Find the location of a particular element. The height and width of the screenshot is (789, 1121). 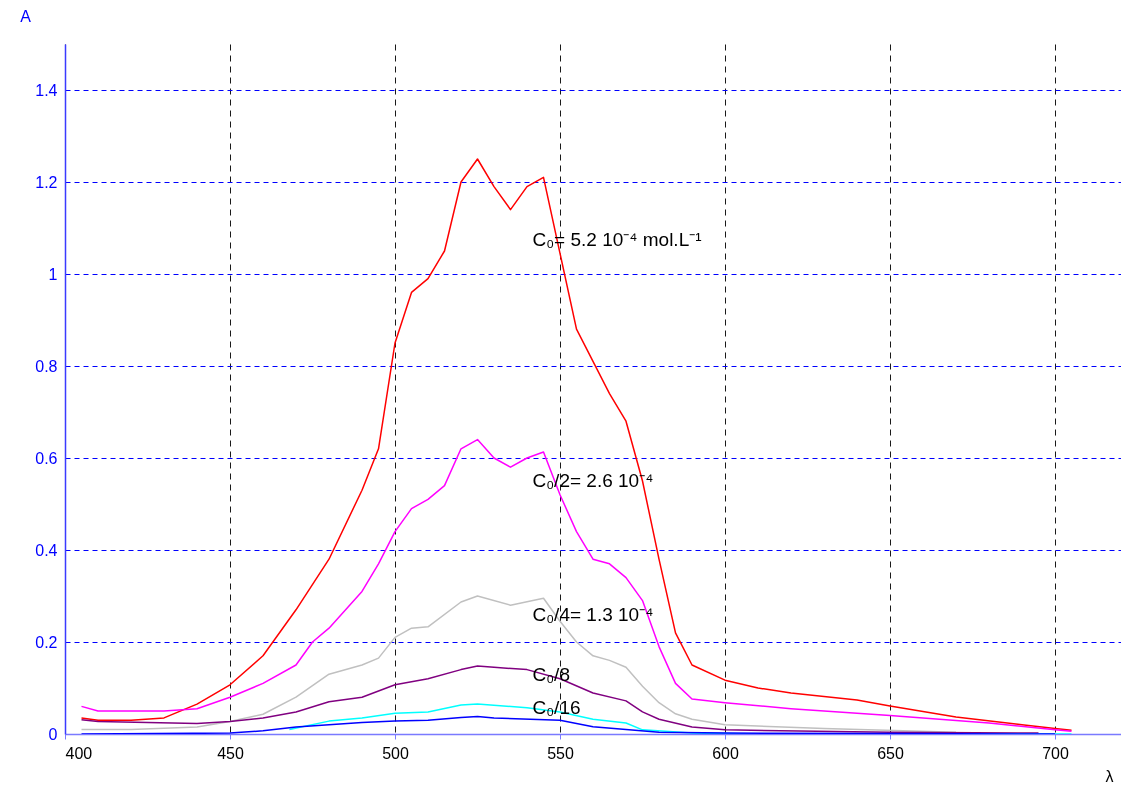

y-tick-label: 1.2 is located at coordinates (46, 182).